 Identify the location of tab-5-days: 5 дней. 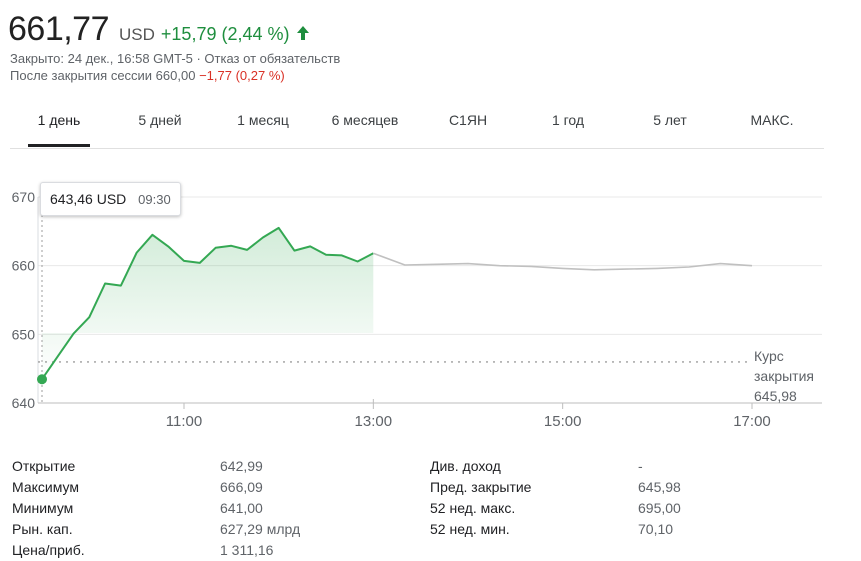
(160, 120).